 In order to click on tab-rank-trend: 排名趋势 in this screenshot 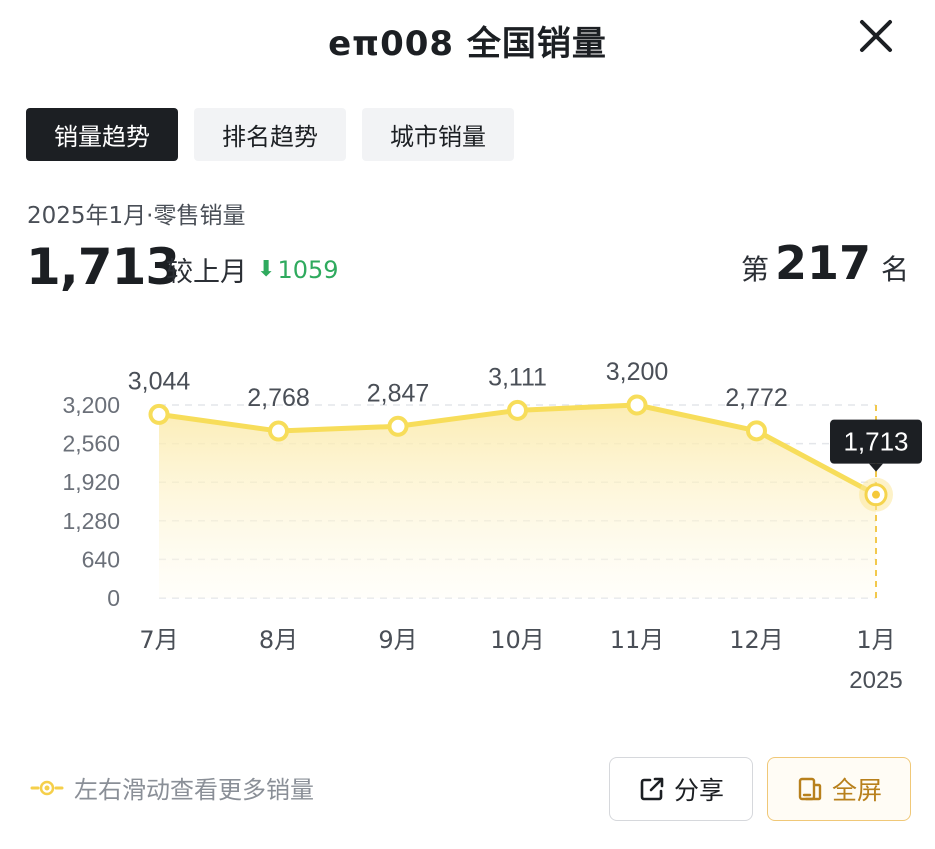, I will do `click(270, 134)`.